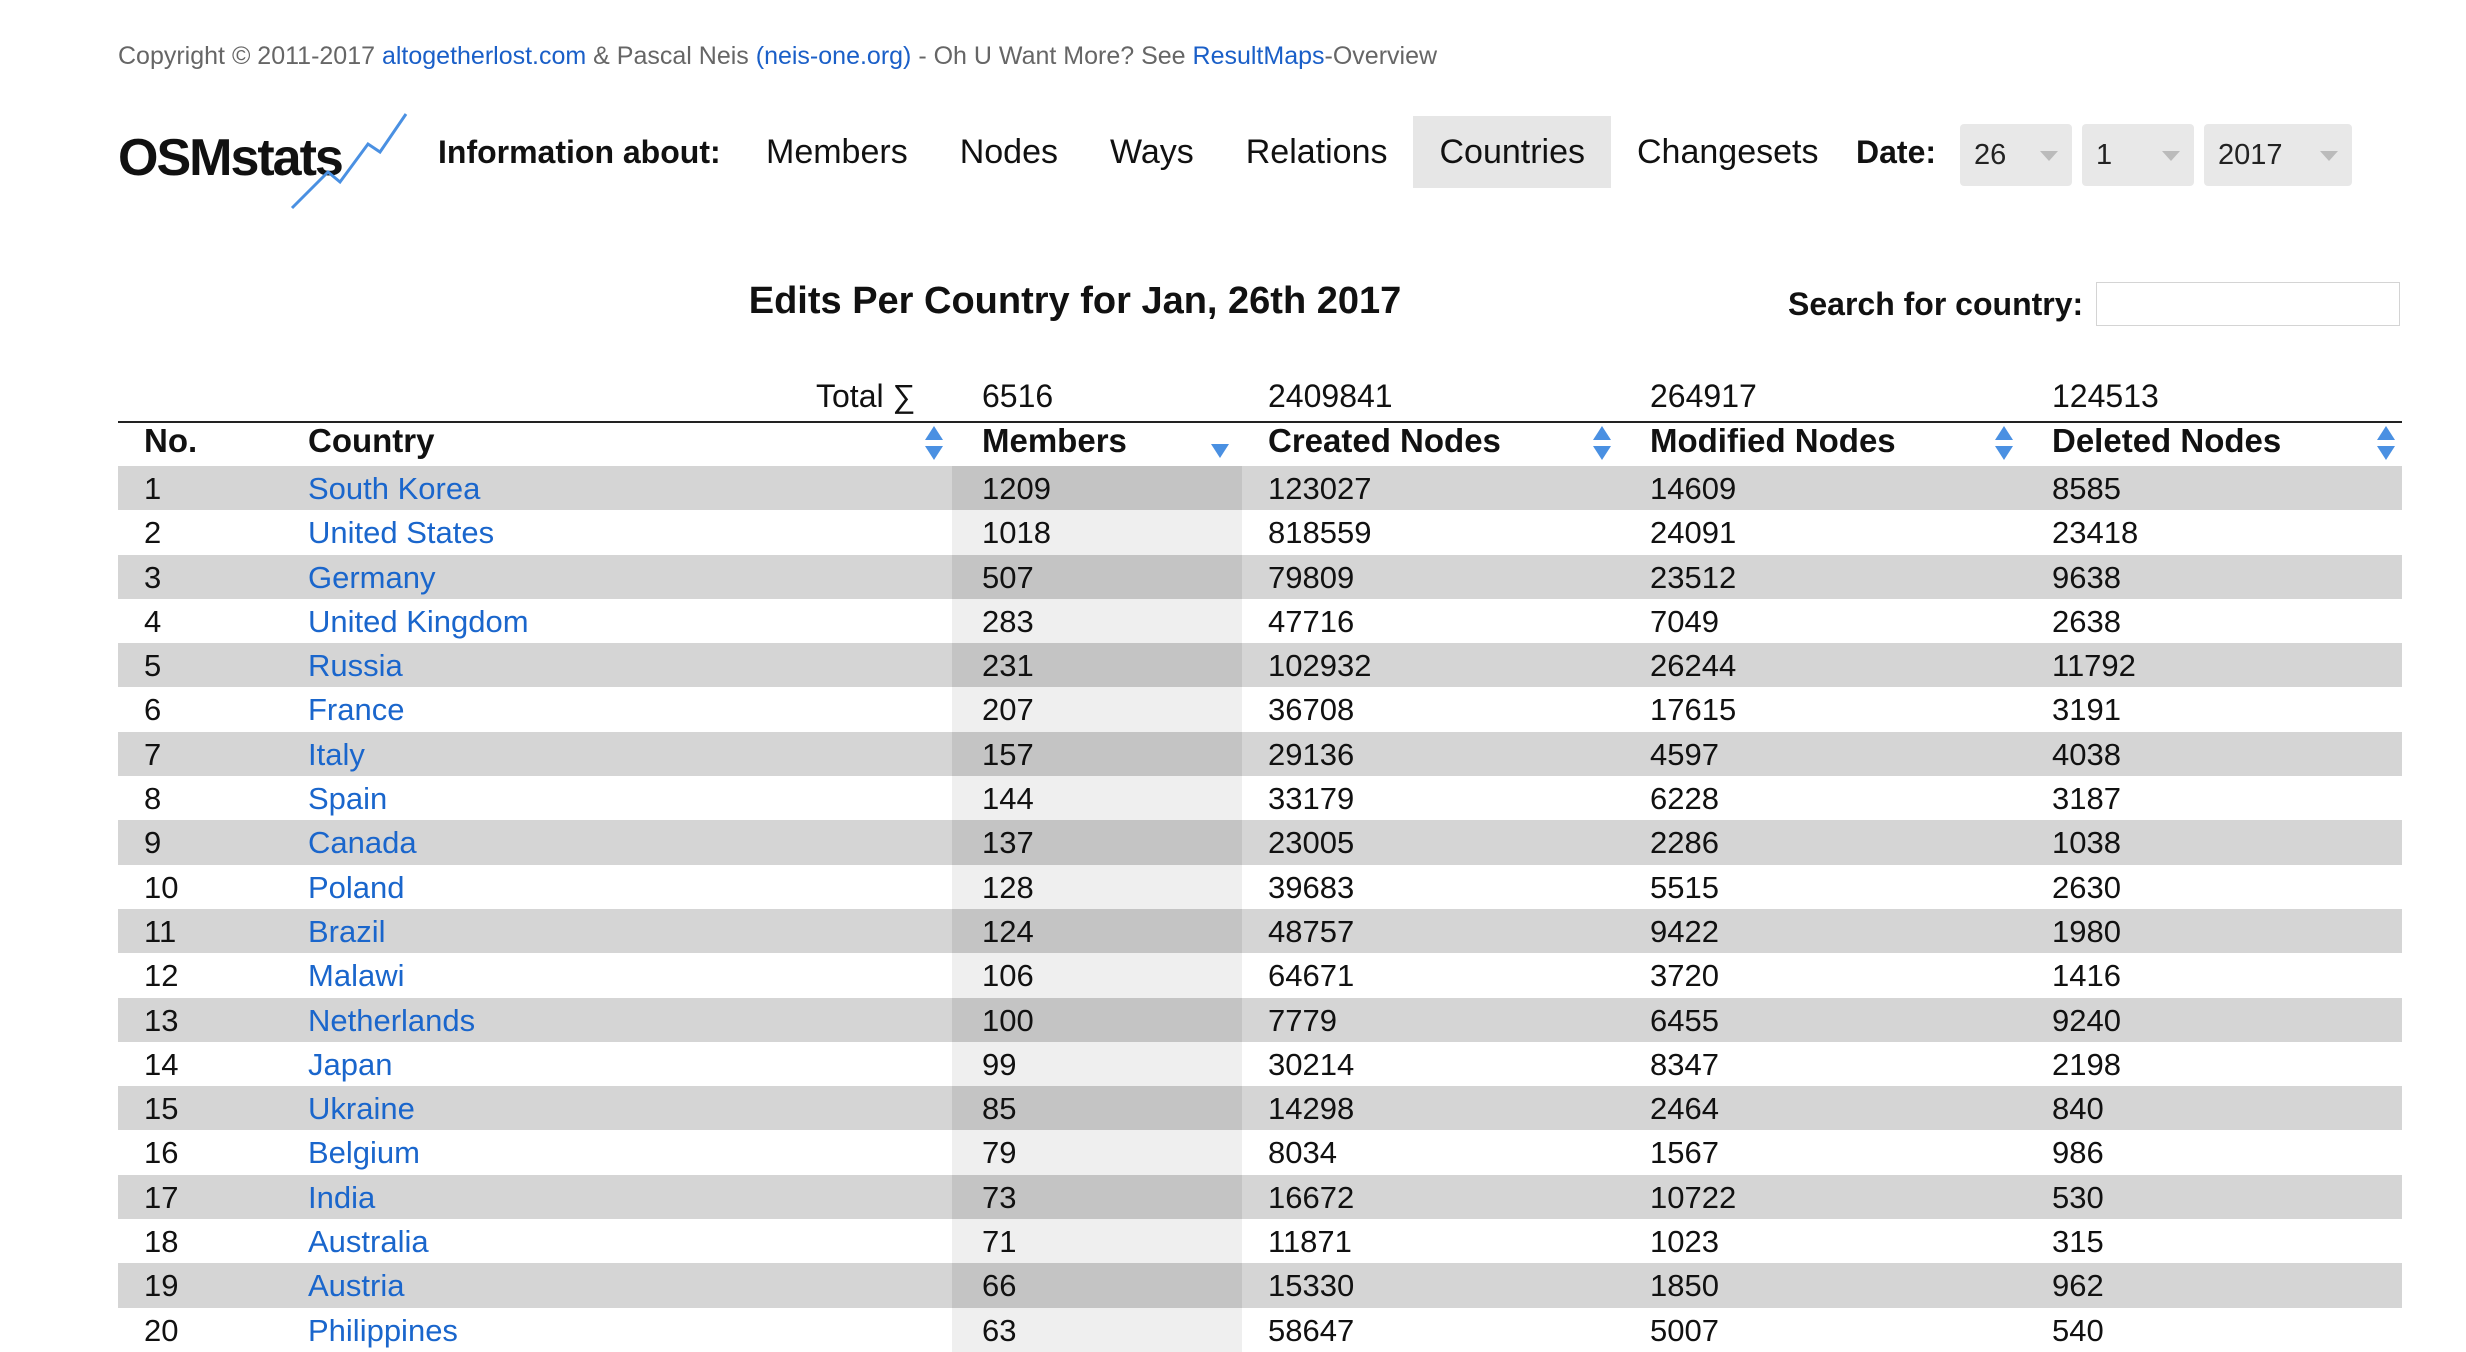 The height and width of the screenshot is (1352, 2466). I want to click on cell-modified-nodes: 10722, so click(1693, 1197).